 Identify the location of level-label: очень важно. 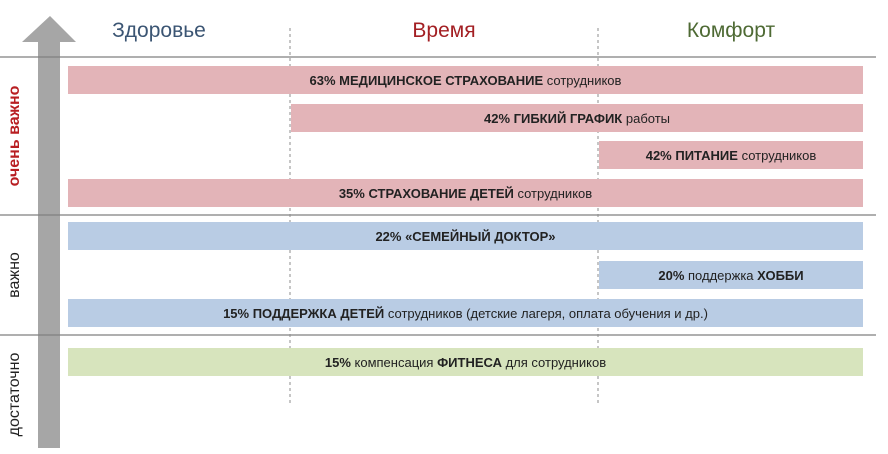
(14, 135).